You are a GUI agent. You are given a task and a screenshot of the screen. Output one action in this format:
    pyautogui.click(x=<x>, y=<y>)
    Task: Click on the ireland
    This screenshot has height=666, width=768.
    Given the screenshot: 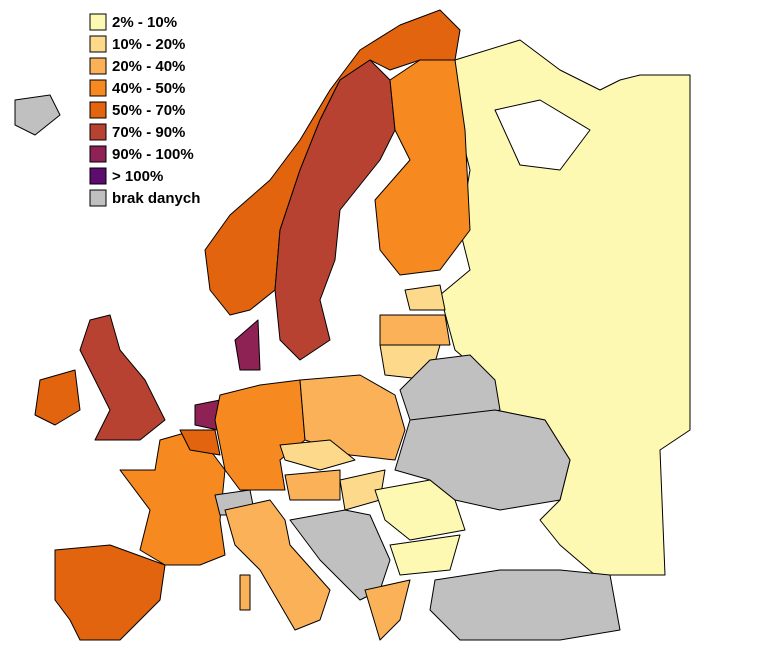 What is the action you would take?
    pyautogui.click(x=57, y=397)
    